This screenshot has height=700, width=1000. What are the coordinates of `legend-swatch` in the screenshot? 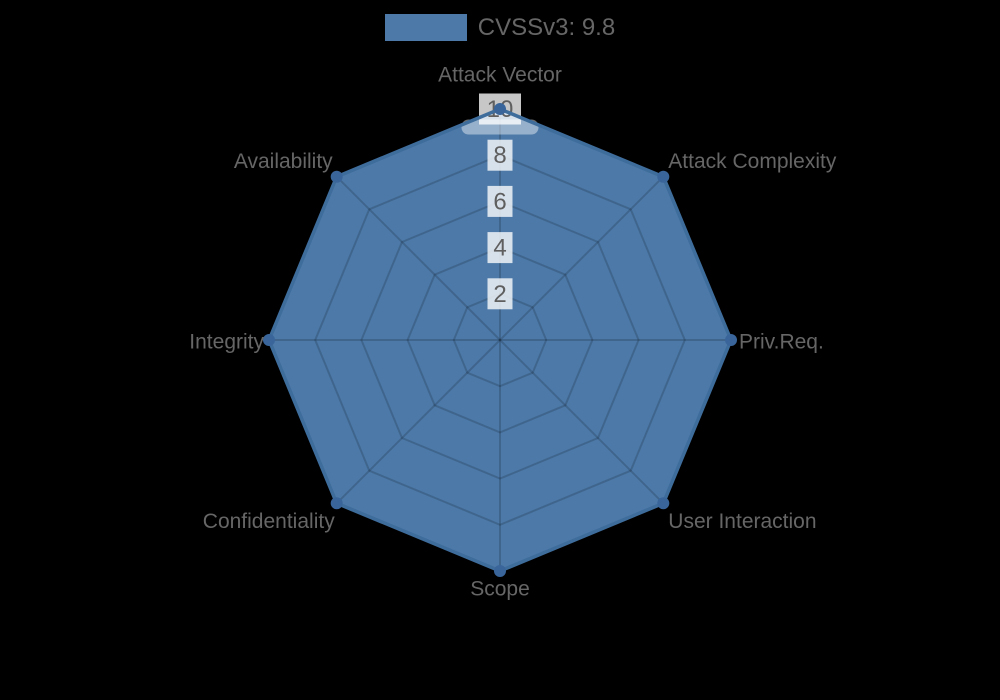 It's located at (425, 27).